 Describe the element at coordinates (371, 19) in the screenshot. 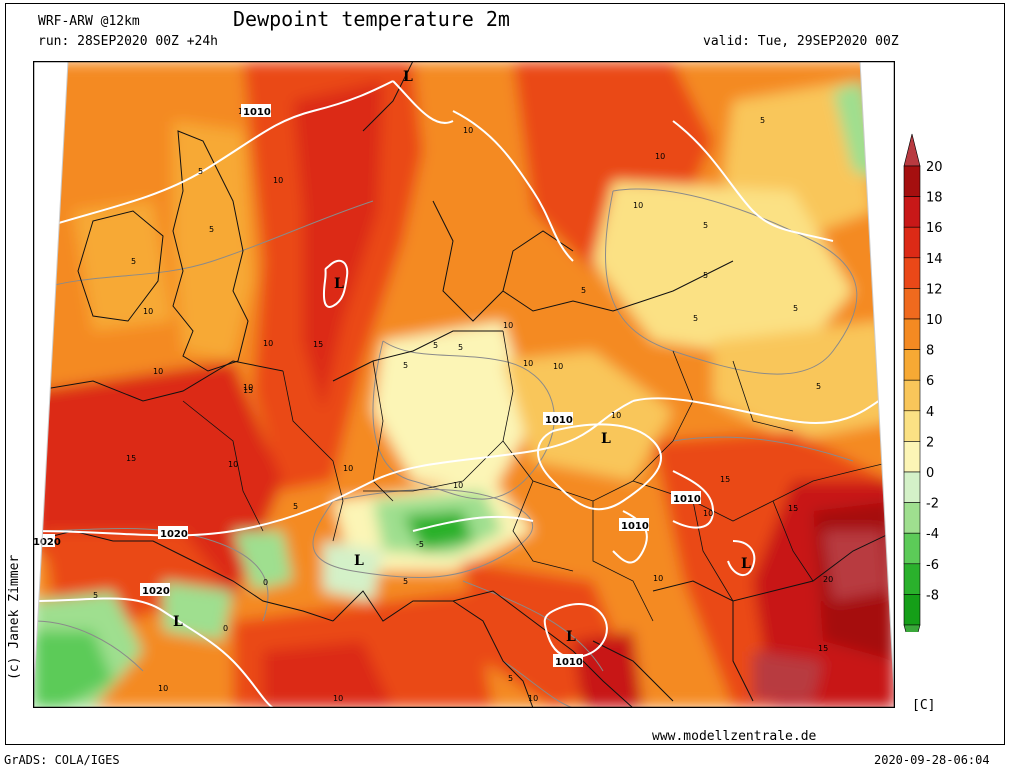

I see `map-title: Dewpoint temperature 2m` at that location.